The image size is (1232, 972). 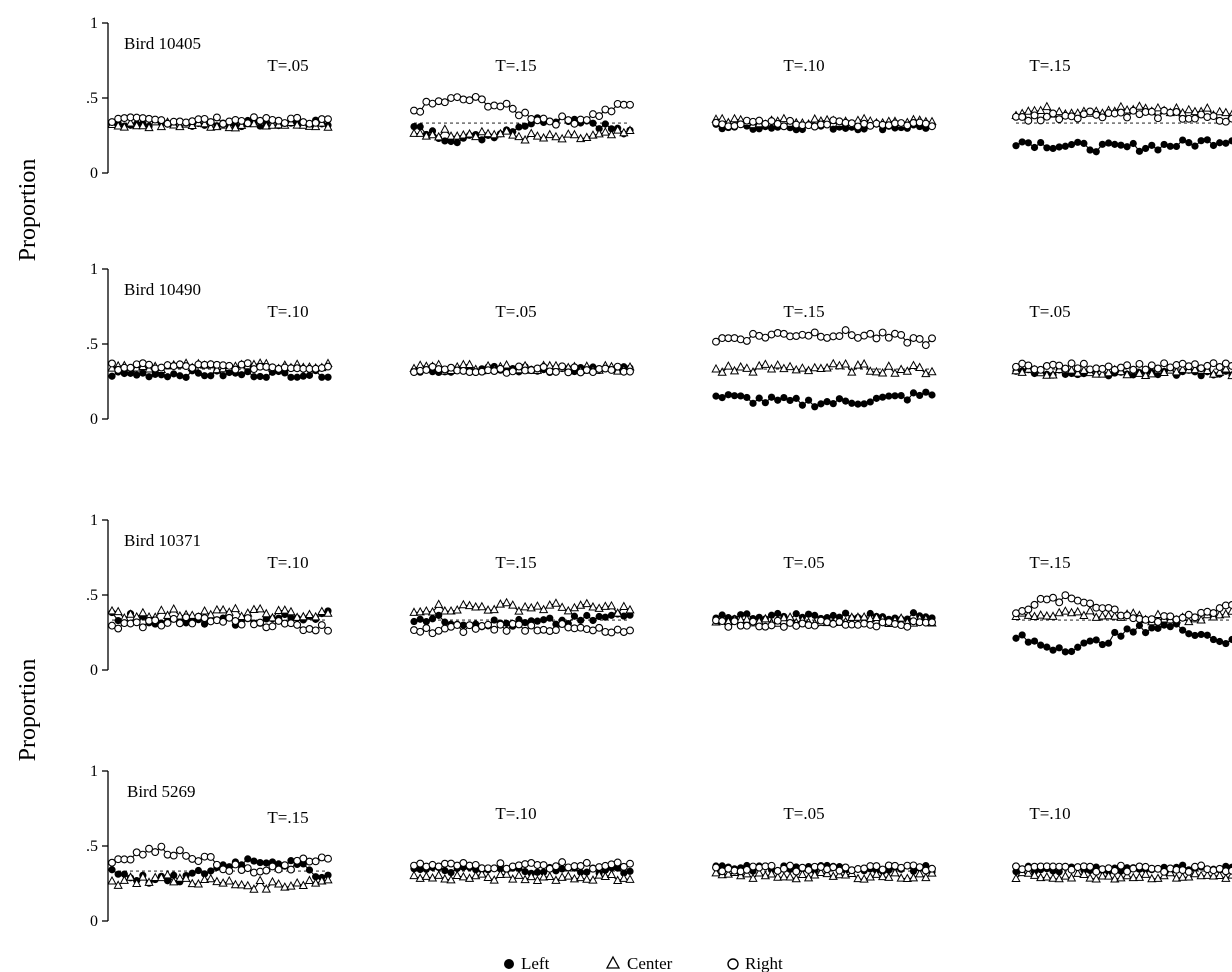 What do you see at coordinates (287, 562) in the screenshot?
I see `panel-title: T=.10` at bounding box center [287, 562].